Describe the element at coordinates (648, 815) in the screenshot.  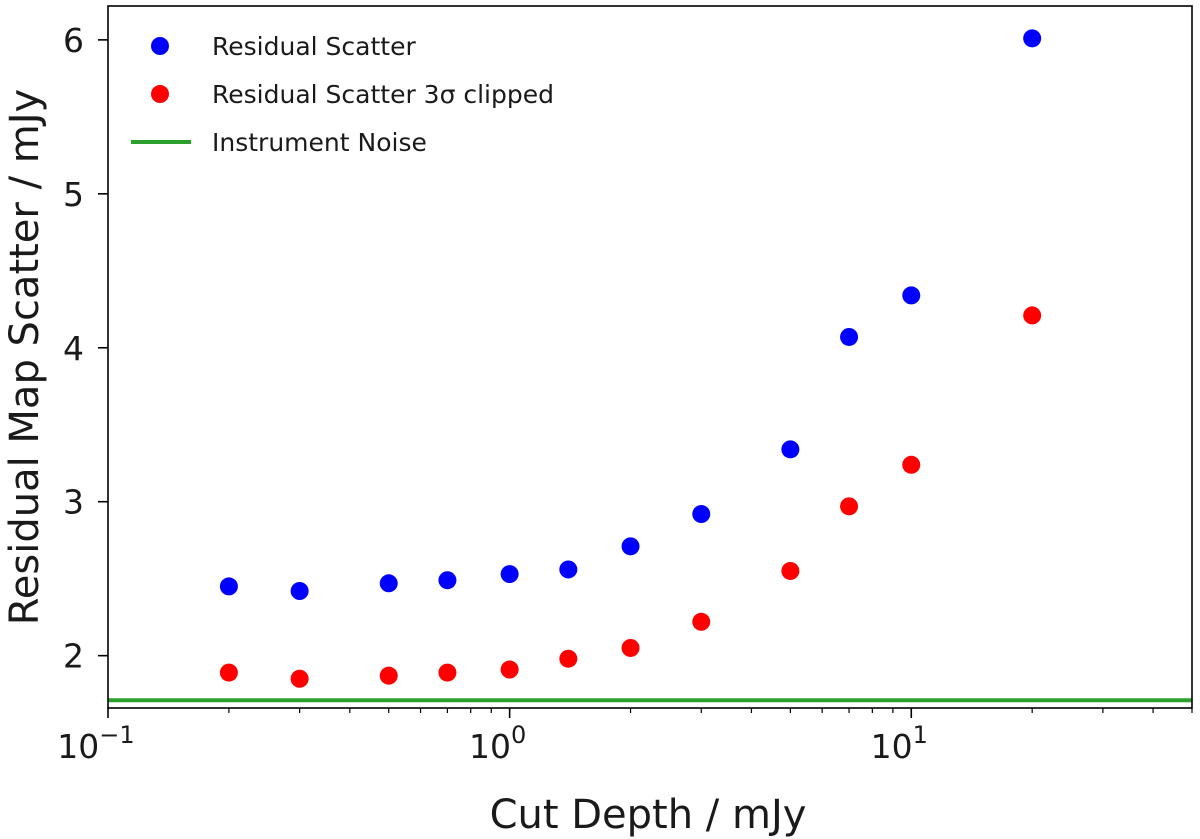
I see `x-axis-title: Cut Depth / mJy` at that location.